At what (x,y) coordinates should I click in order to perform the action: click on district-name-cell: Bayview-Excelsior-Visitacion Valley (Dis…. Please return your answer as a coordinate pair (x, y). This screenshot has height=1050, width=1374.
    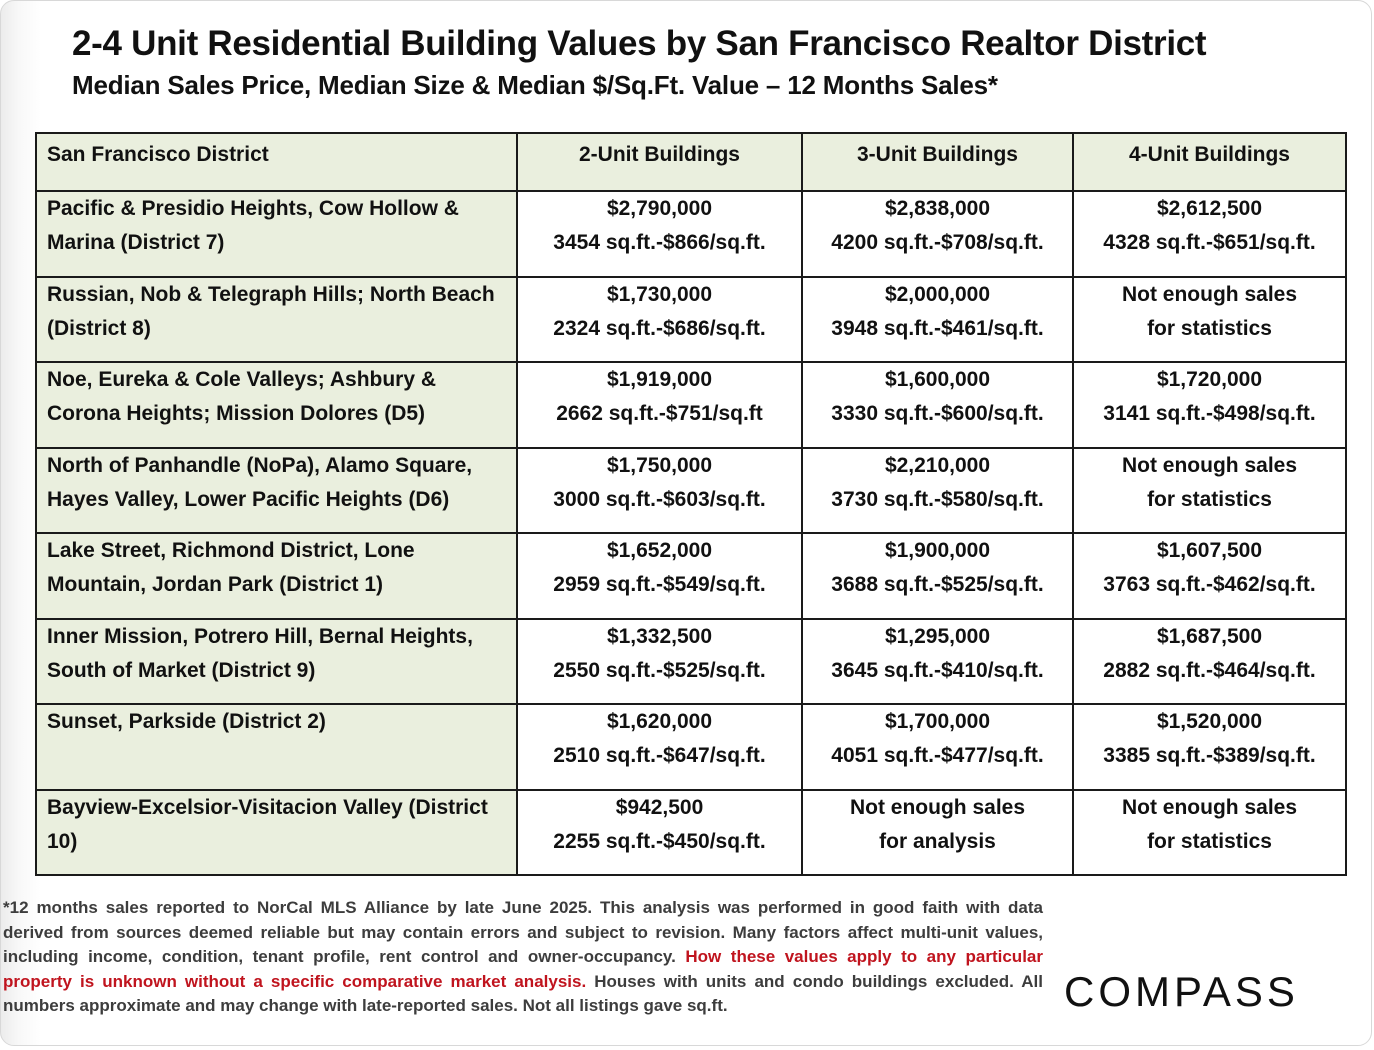
    Looking at the image, I should click on (276, 832).